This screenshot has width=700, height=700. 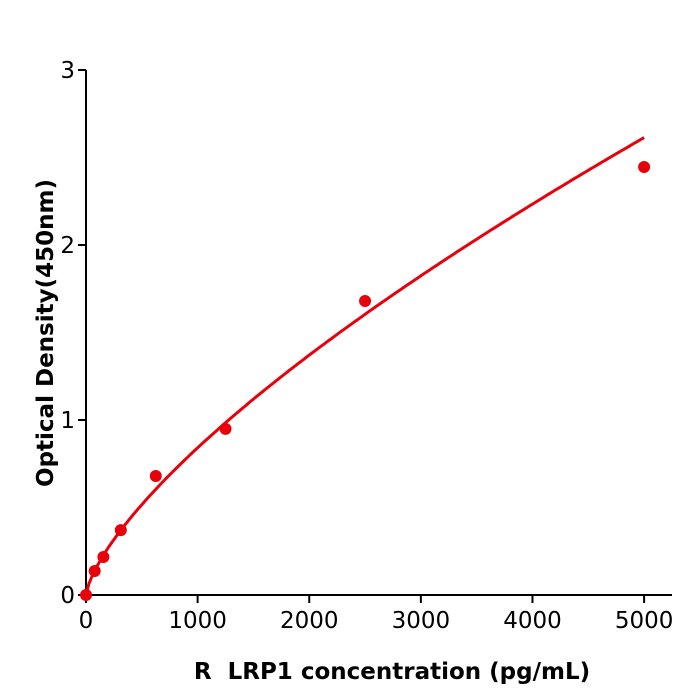 I want to click on y-axis-label: Optical Density(450nm), so click(x=46, y=333).